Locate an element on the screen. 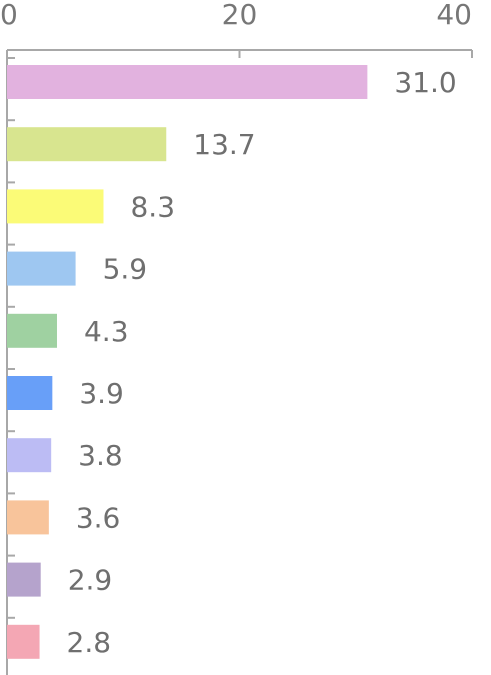 Image resolution: width=491 pixels, height=675 pixels. bar-value-label: 8.3 is located at coordinates (152, 206).